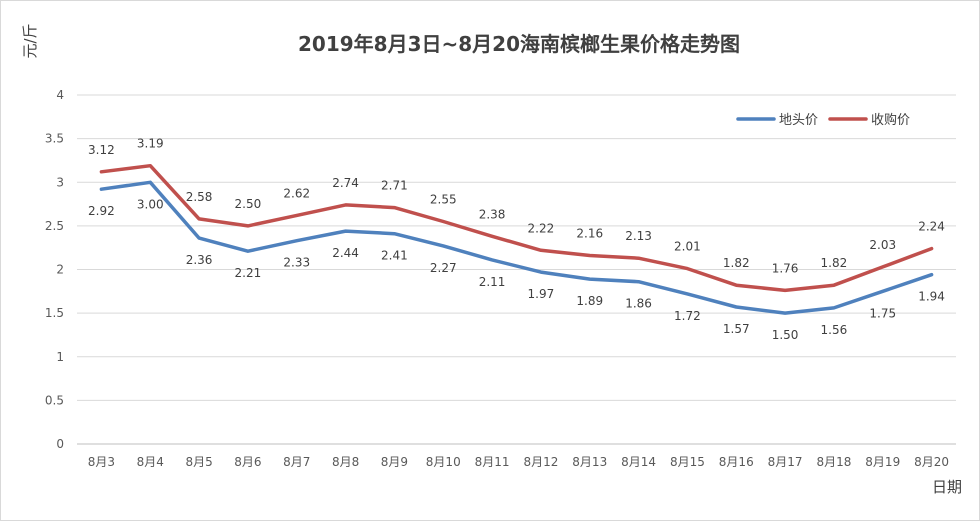 The width and height of the screenshot is (980, 522). What do you see at coordinates (296, 193) in the screenshot?
I see `data-label-series-1: 2.62` at bounding box center [296, 193].